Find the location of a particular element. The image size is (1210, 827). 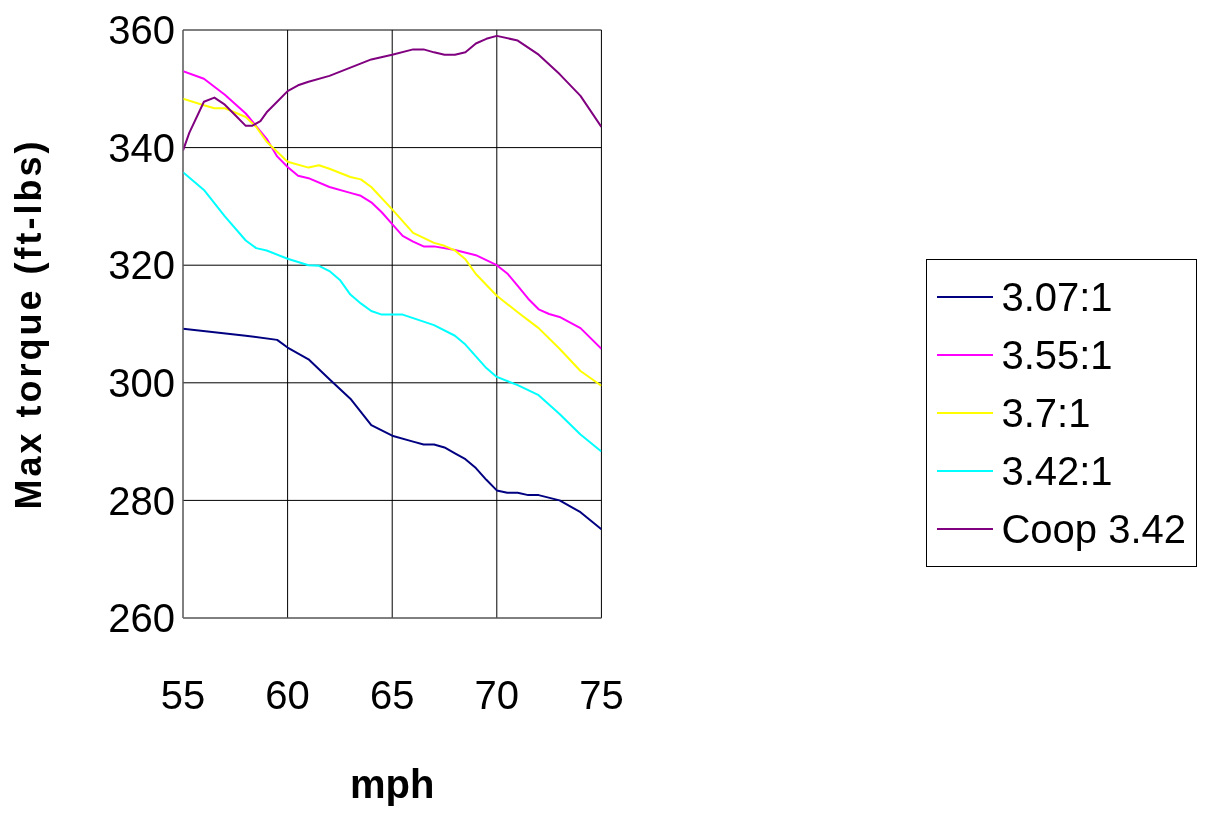

x-tick-label: 70 is located at coordinates (497, 695).